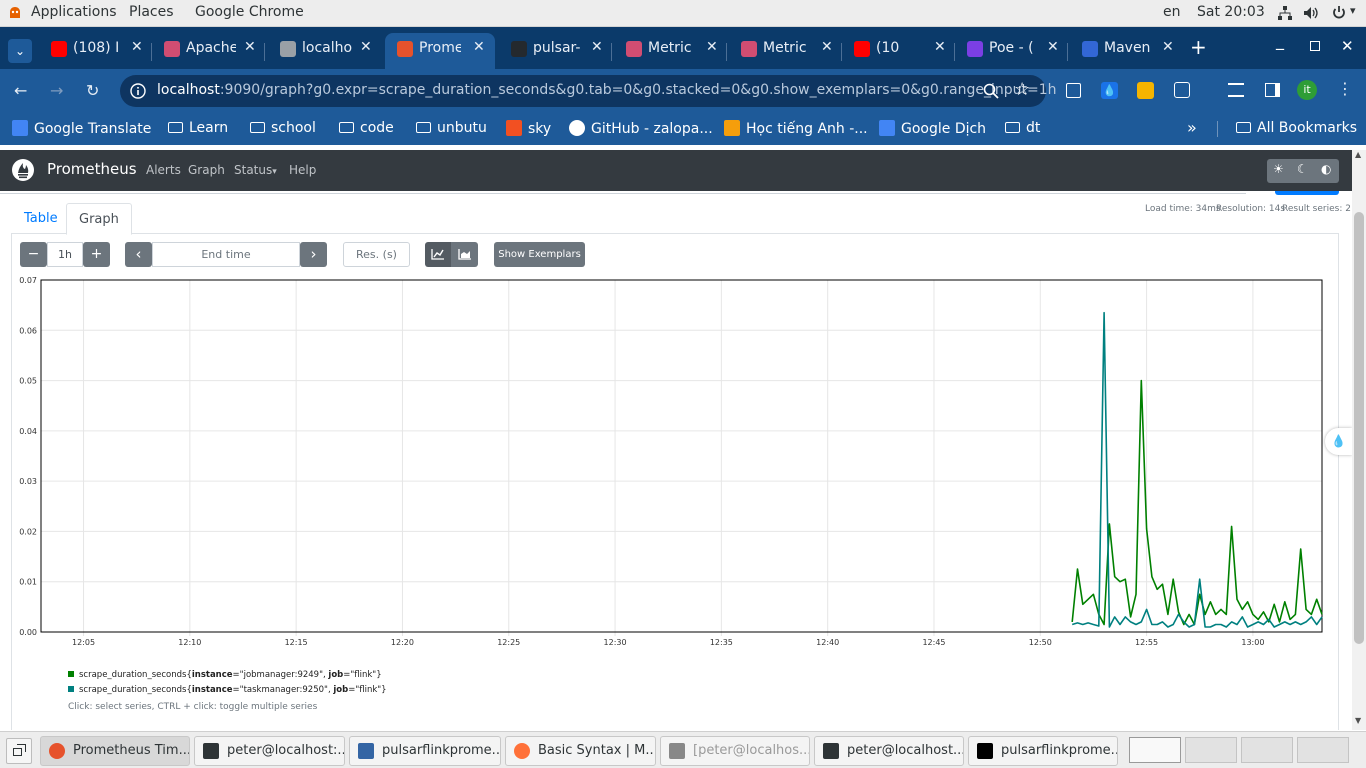 Image resolution: width=1366 pixels, height=768 pixels. What do you see at coordinates (1109, 90) in the screenshot?
I see `extension-drop-icon: 💧` at bounding box center [1109, 90].